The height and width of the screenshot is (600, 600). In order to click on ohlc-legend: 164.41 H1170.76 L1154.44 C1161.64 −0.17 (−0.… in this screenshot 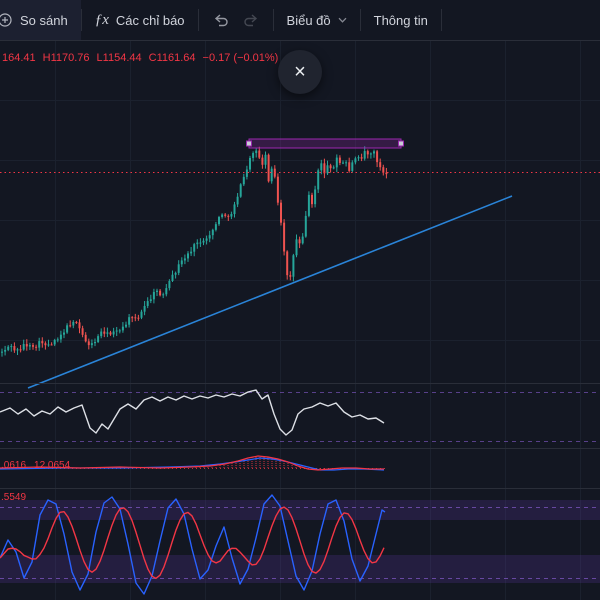, I will do `click(143, 58)`.